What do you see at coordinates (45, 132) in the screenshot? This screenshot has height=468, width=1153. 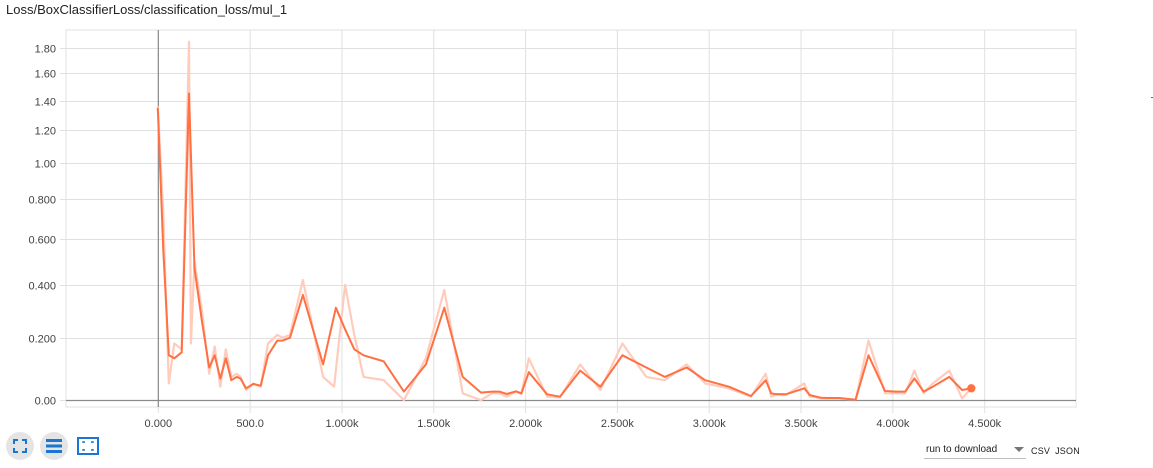 I see `y-tick-label: 1.20` at bounding box center [45, 132].